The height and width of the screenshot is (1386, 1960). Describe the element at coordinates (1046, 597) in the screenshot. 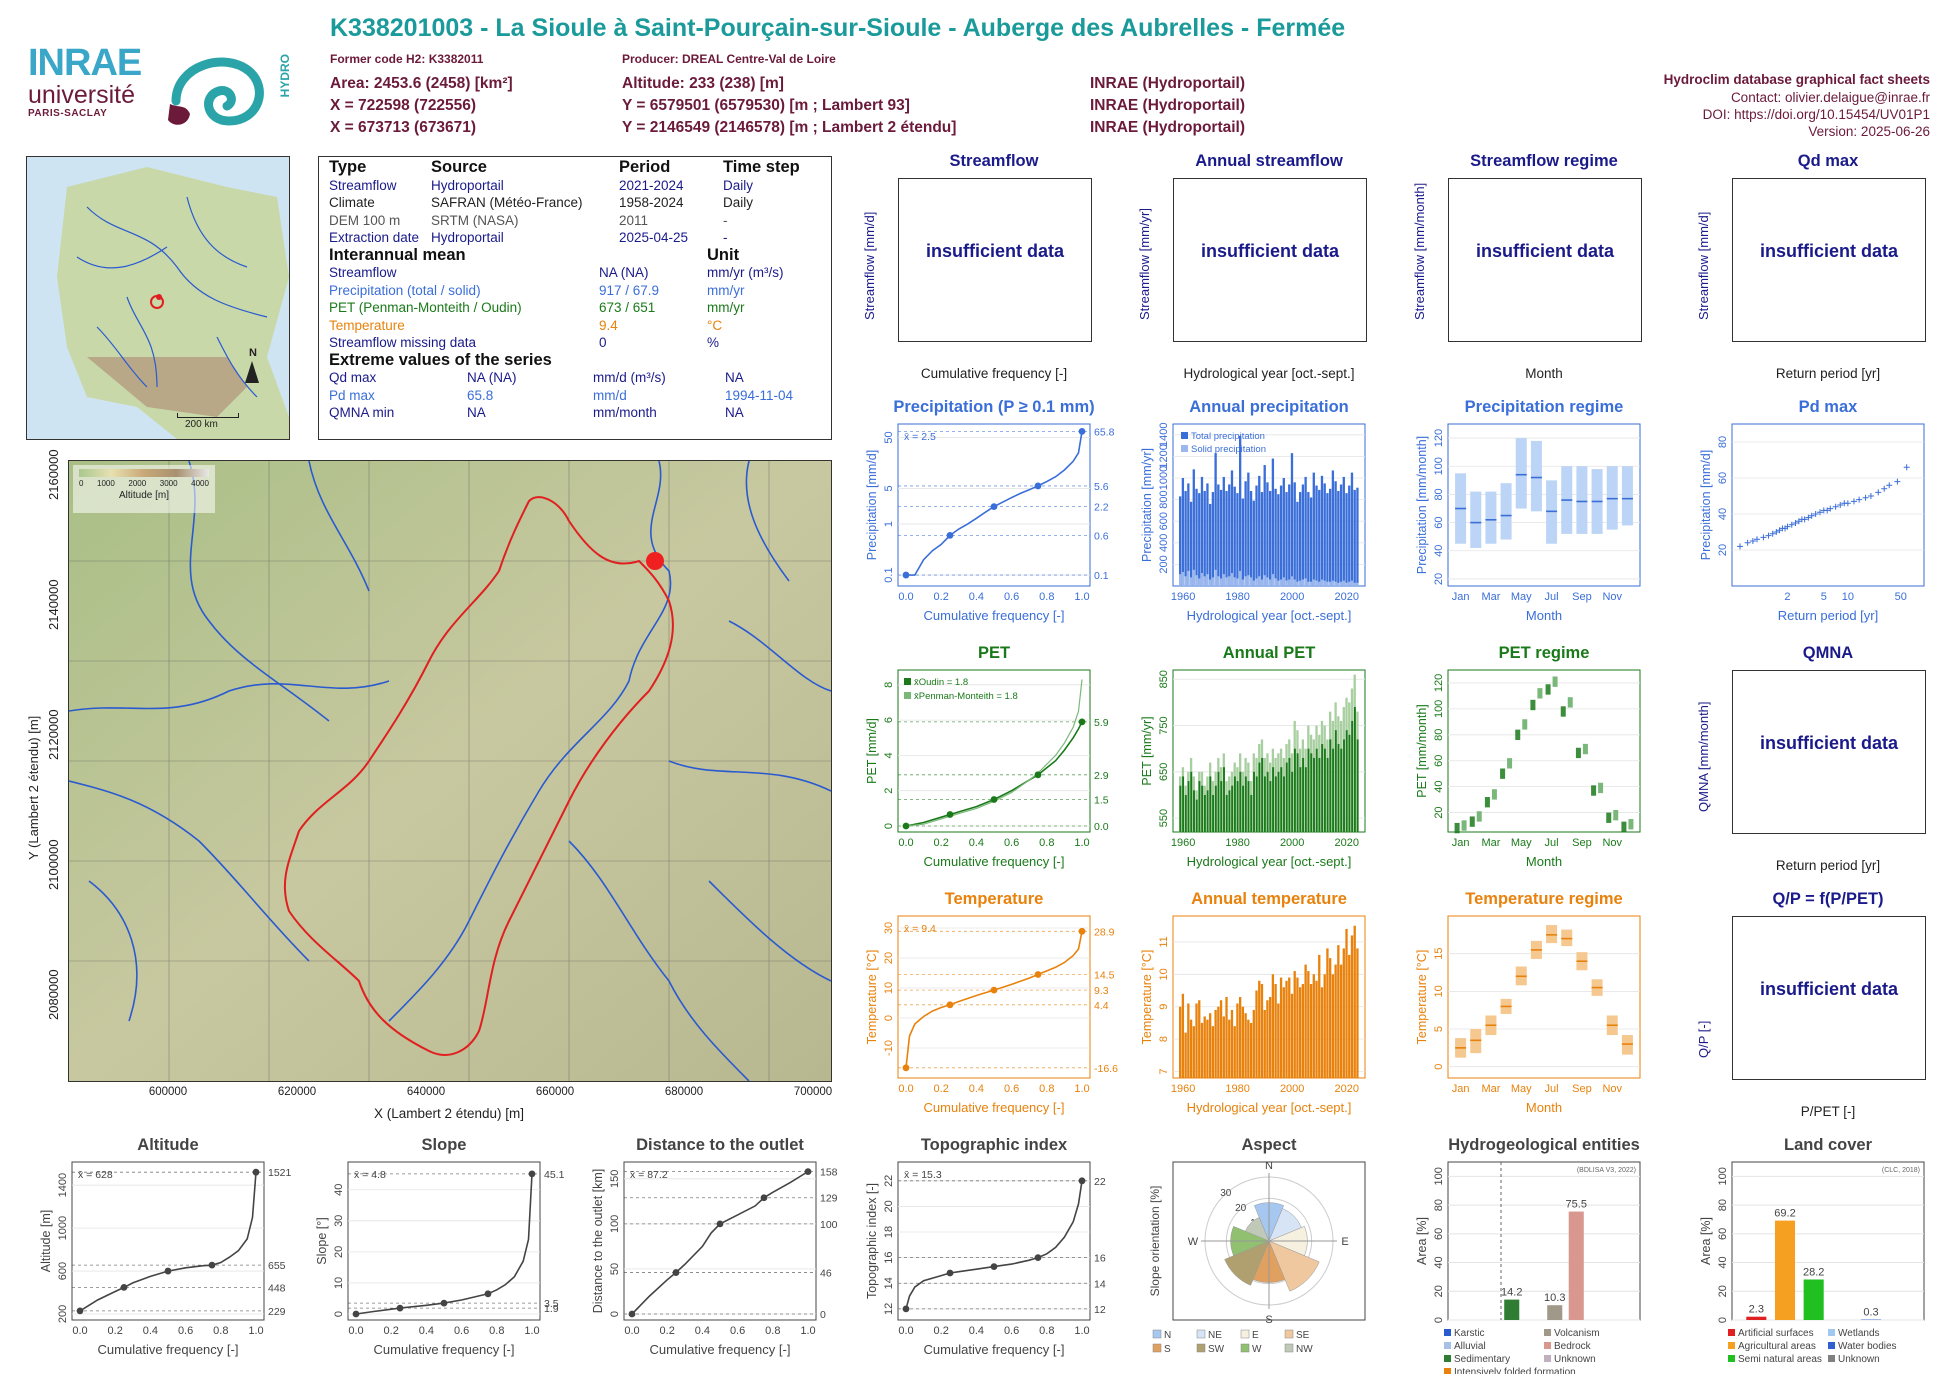

I see `xtick-label: 0.8` at that location.